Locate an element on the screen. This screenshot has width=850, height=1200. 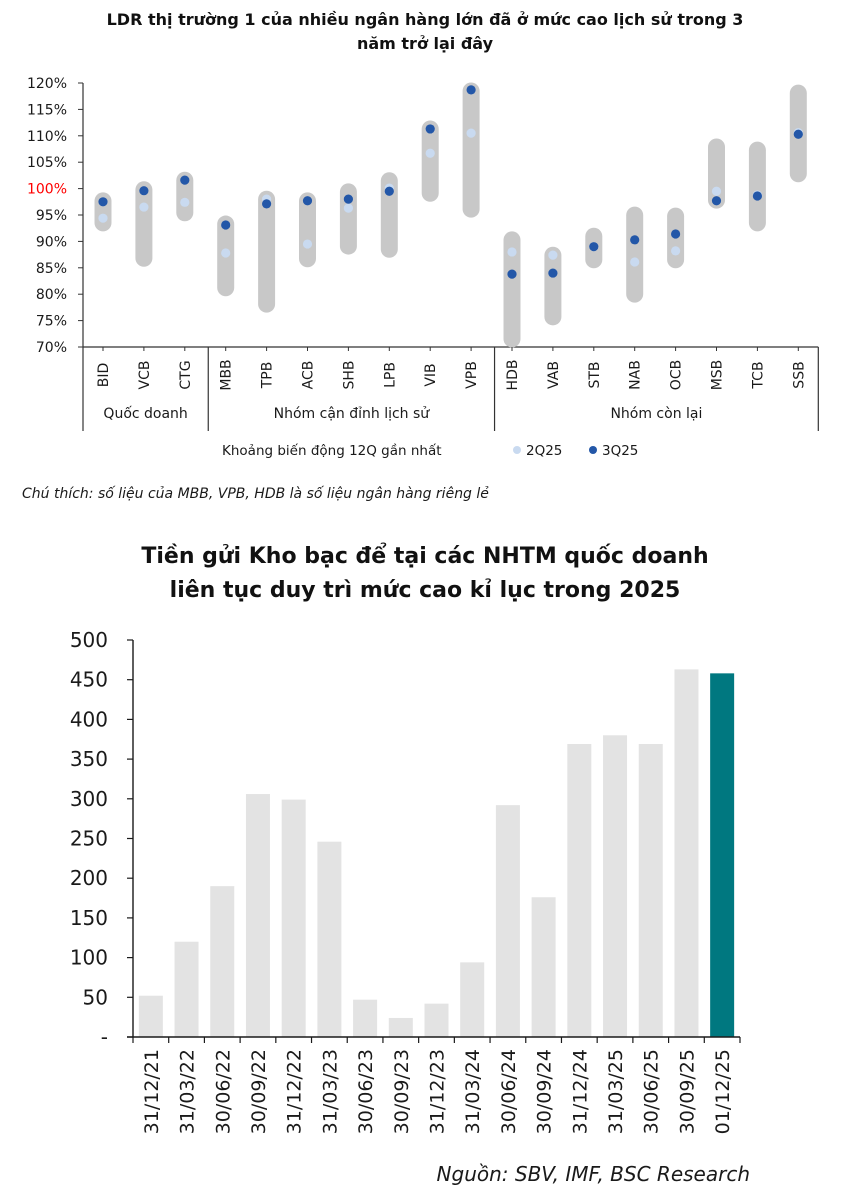
x-category-label: 31/12/24 is located at coordinates (580, 1091).